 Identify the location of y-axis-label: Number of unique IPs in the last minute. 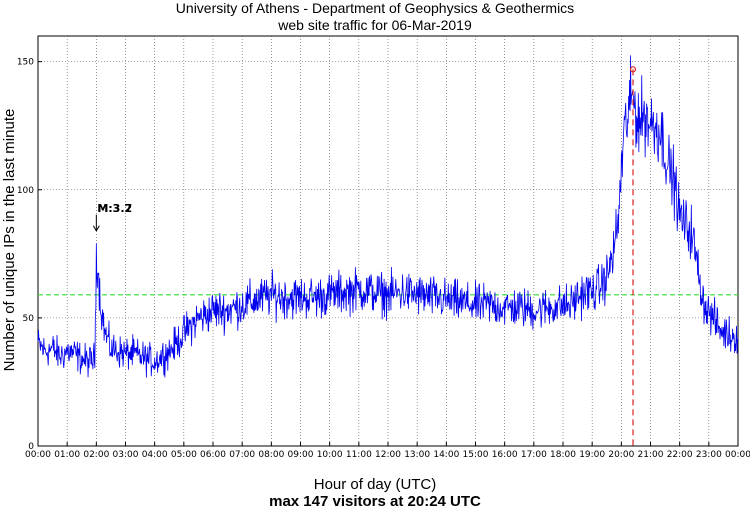
(9, 240).